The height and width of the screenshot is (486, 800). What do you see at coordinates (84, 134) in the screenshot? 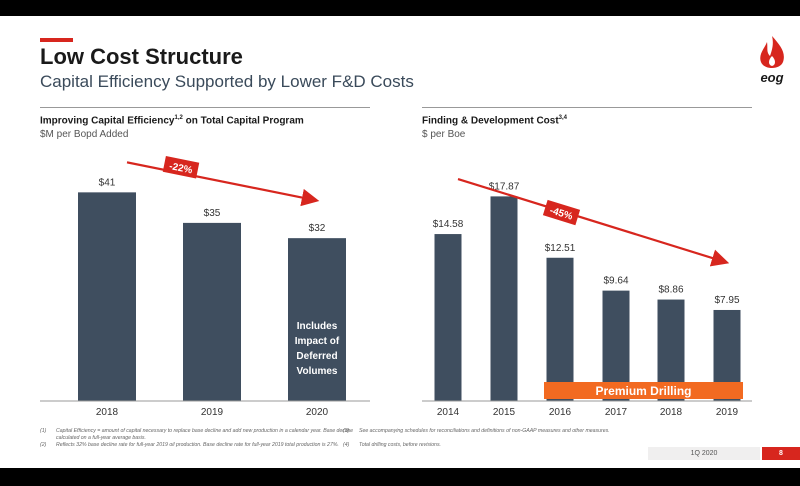
I see `left-chart-unit: $M per Bopd Added` at bounding box center [84, 134].